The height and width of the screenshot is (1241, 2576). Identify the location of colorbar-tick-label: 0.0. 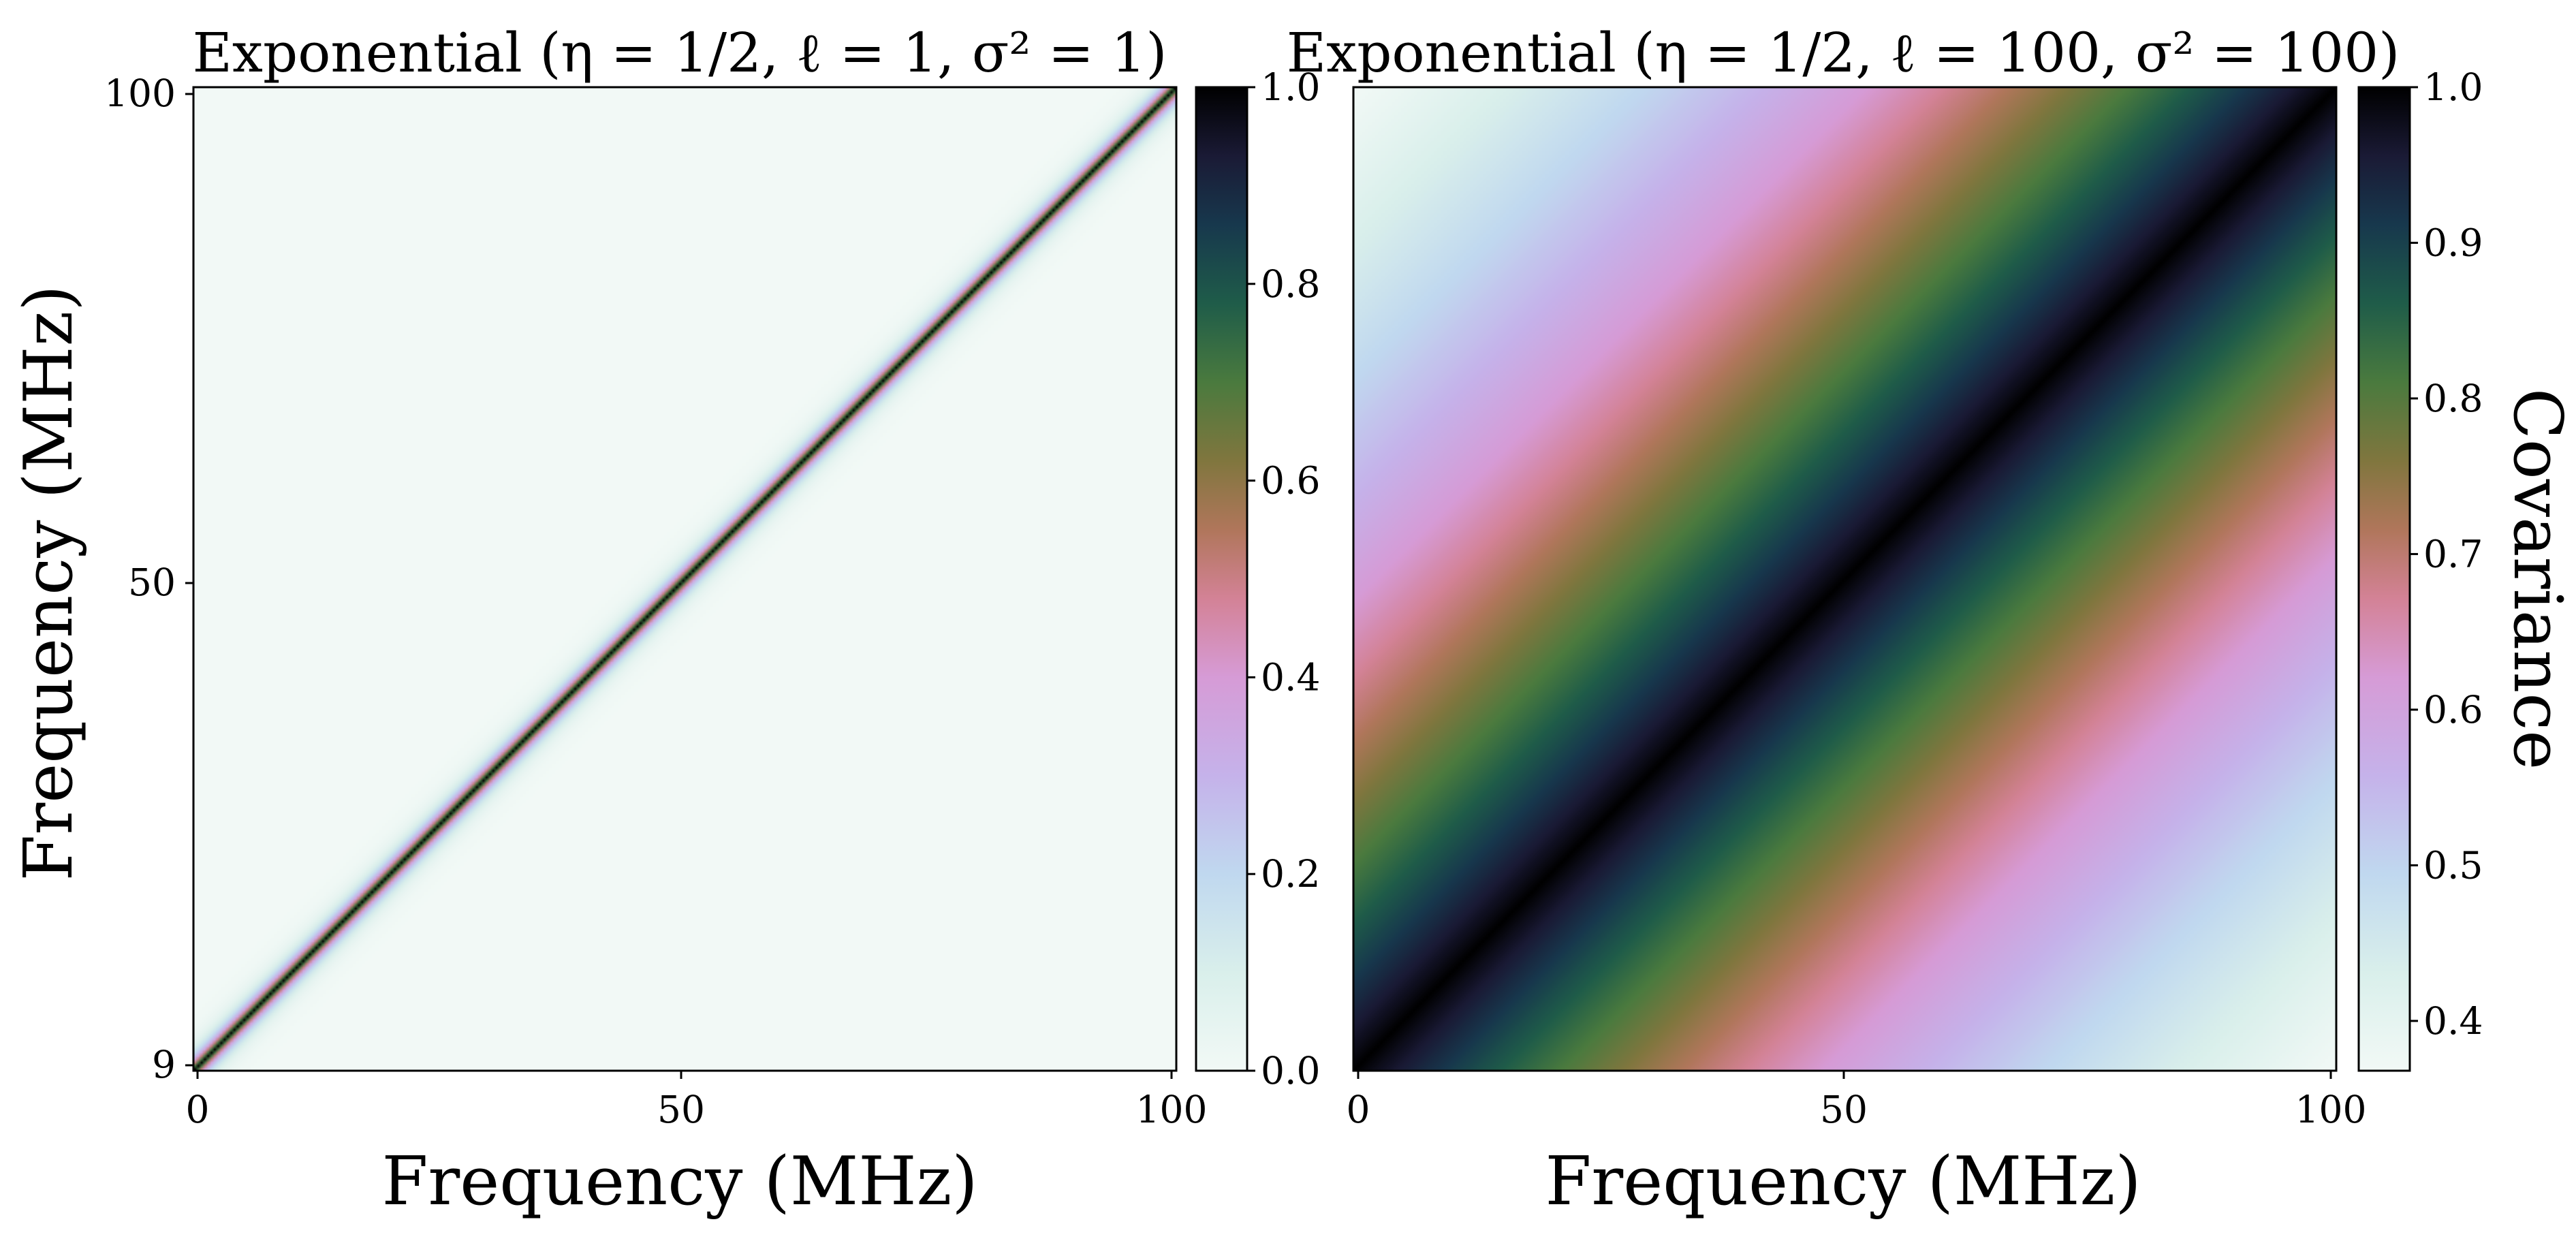
(1290, 1071).